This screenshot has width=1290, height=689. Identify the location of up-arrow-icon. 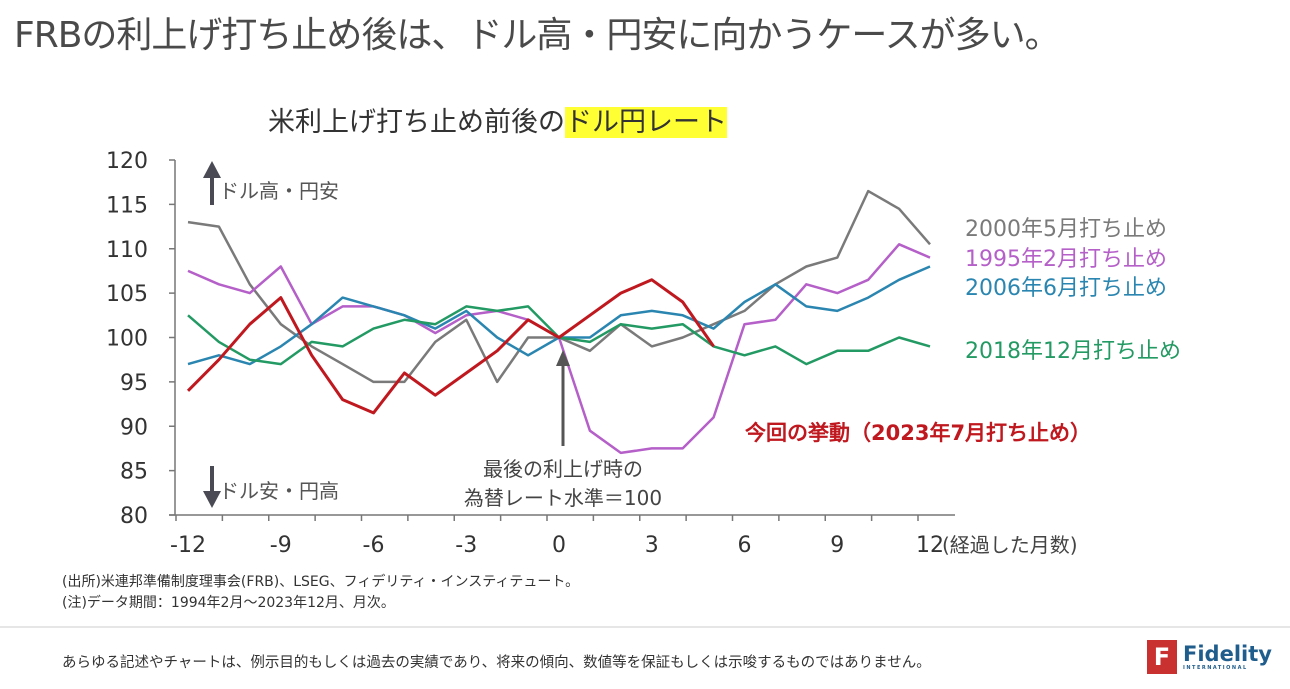
(212, 183).